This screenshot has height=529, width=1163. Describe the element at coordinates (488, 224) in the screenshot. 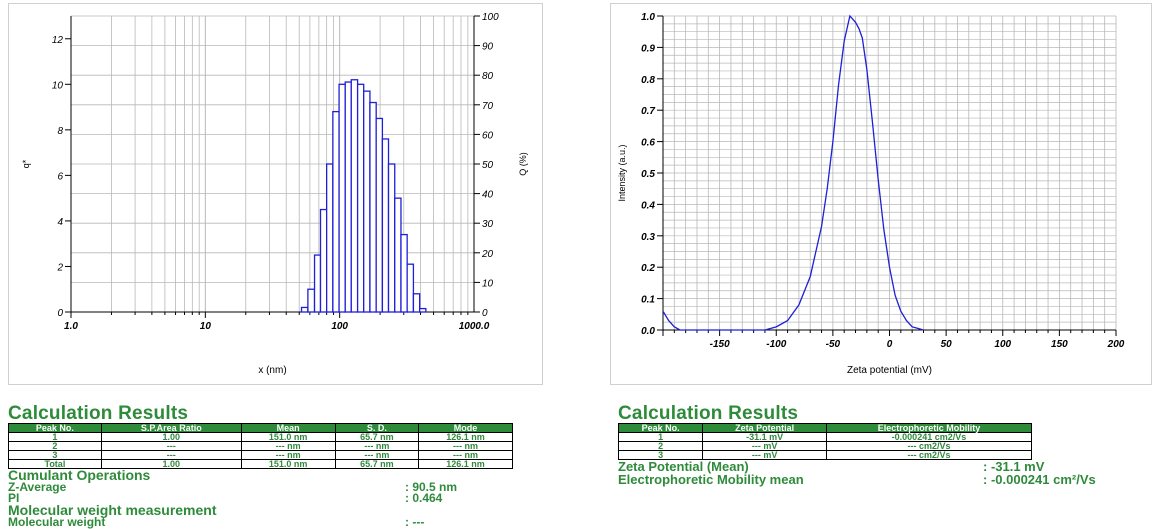

I see `y-tick-label-right: 30` at that location.